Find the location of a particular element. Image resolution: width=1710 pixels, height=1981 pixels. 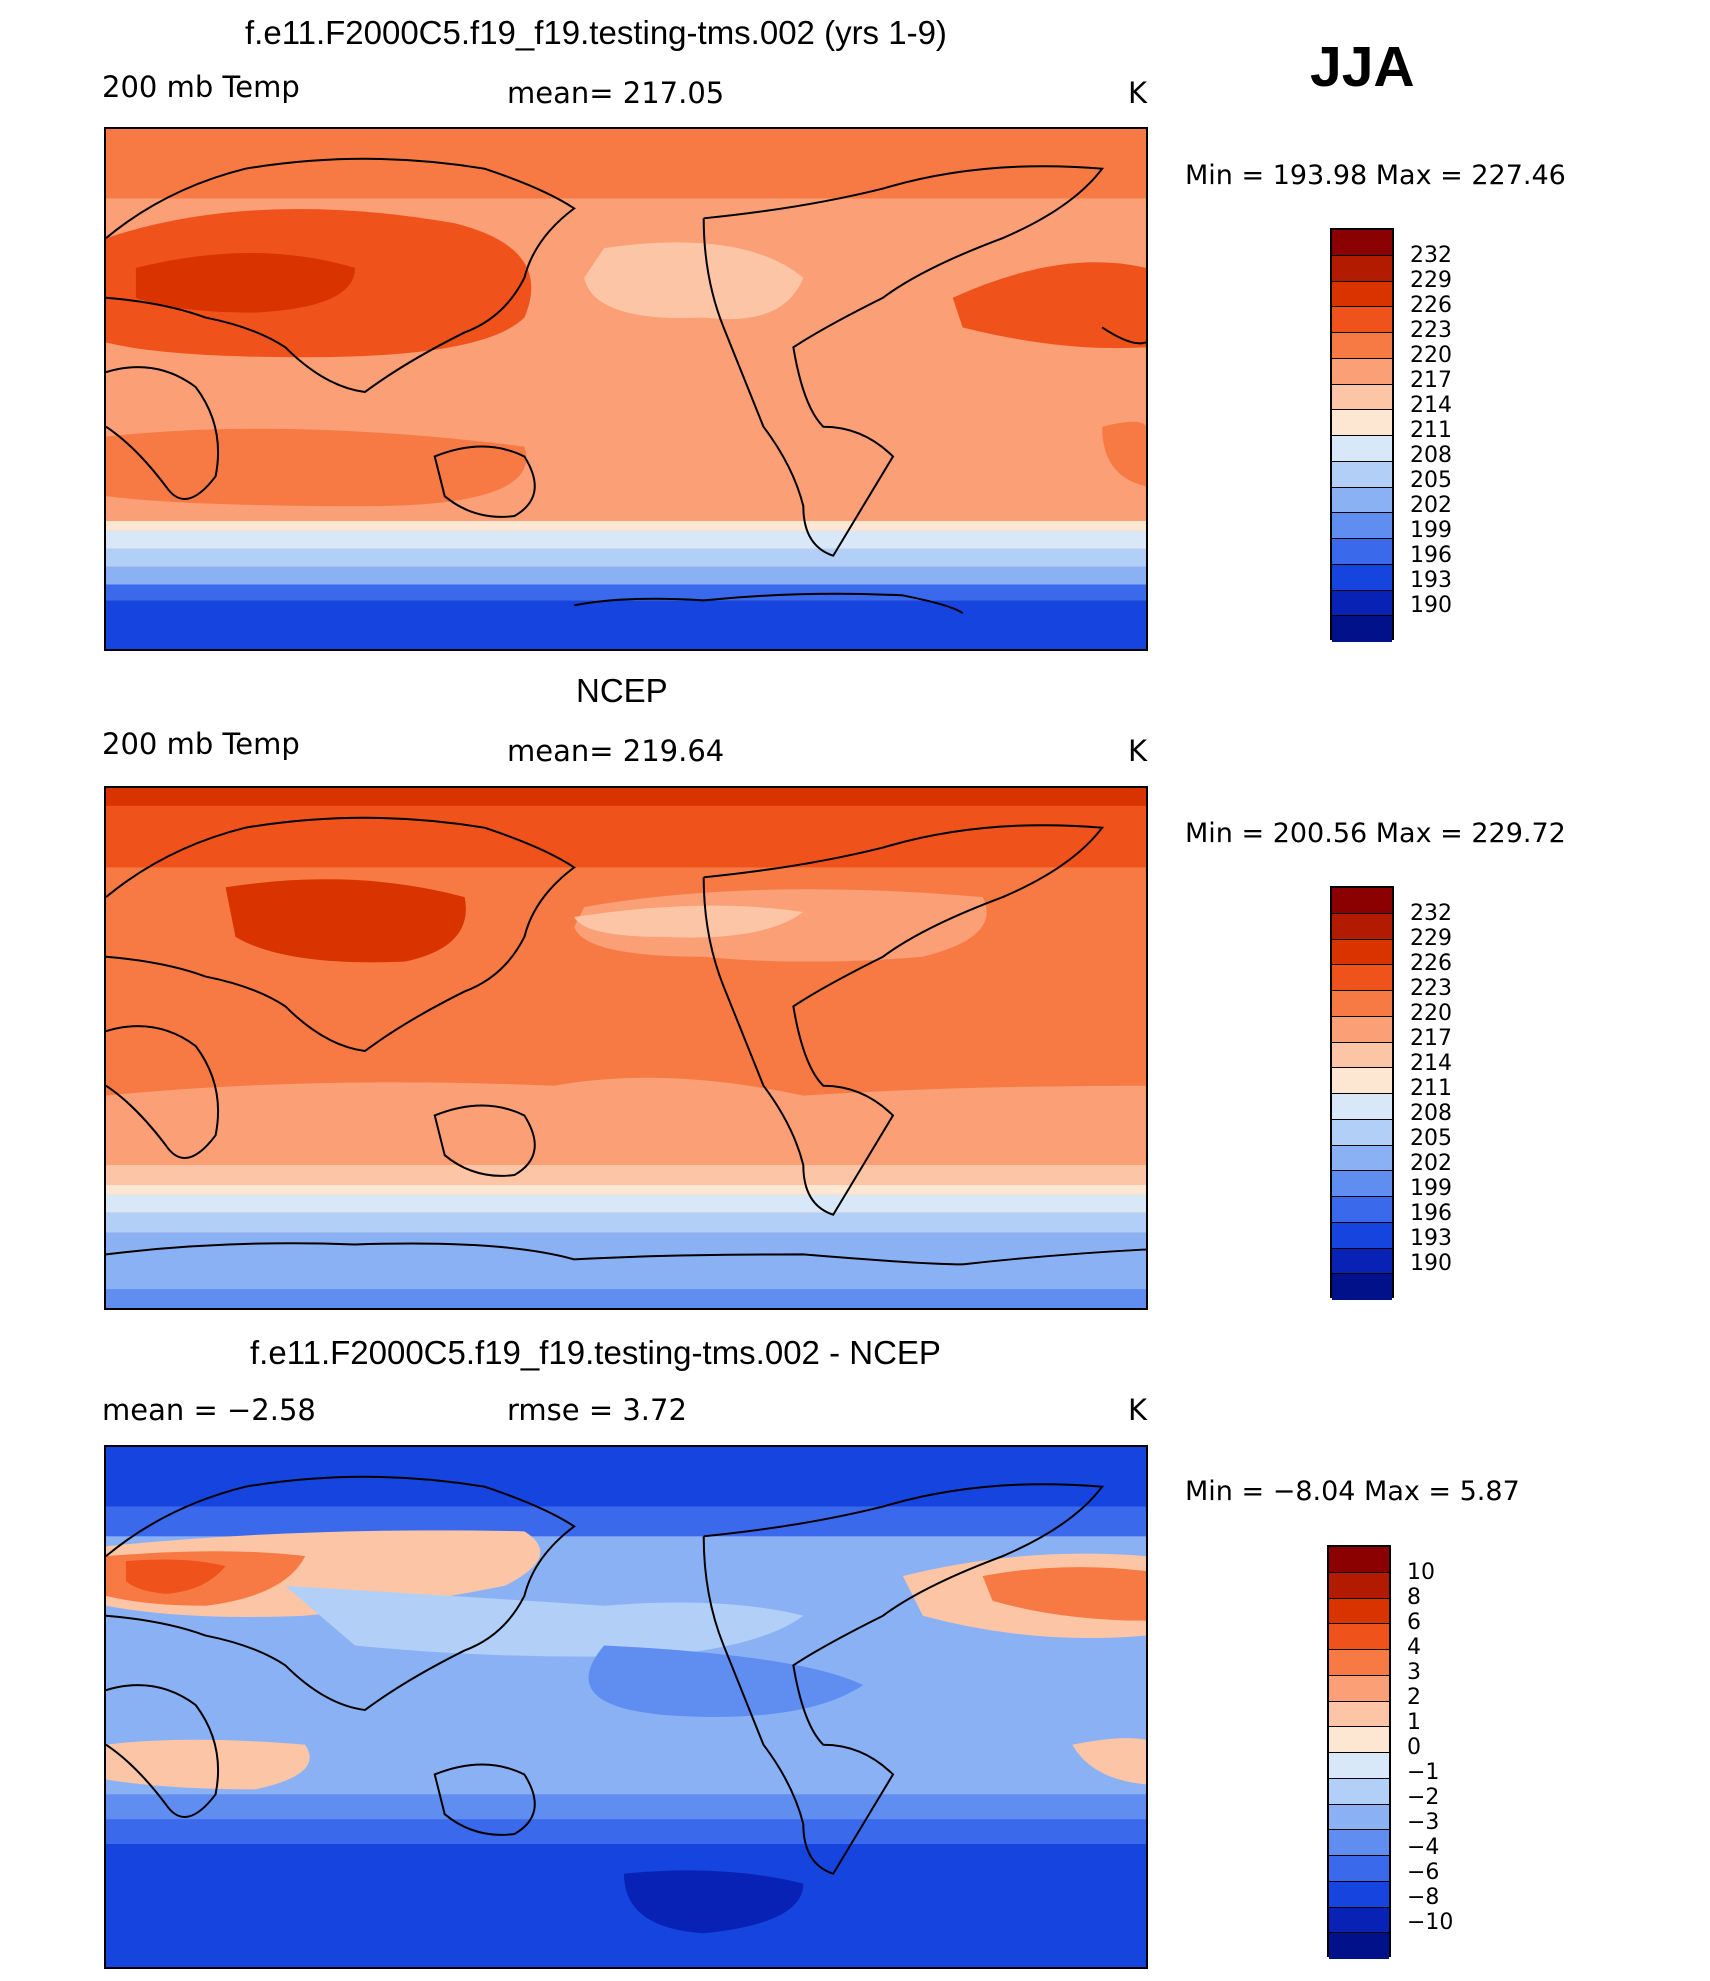

colorbar-tick-label: 3 is located at coordinates (1414, 1672).